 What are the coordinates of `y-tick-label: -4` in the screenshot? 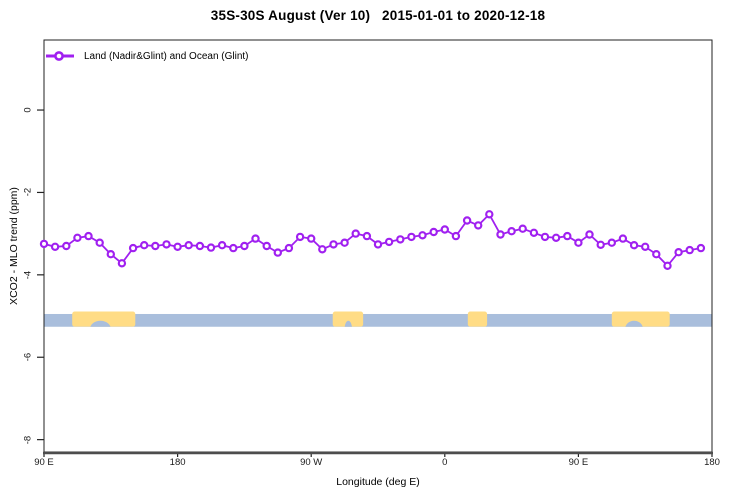 It's located at (28, 275).